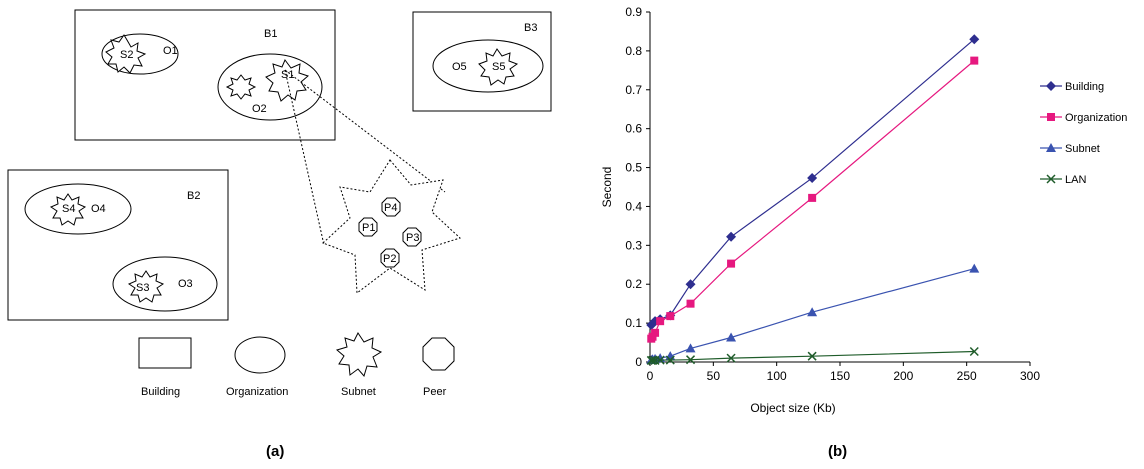  I want to click on organization-o1, so click(140, 54).